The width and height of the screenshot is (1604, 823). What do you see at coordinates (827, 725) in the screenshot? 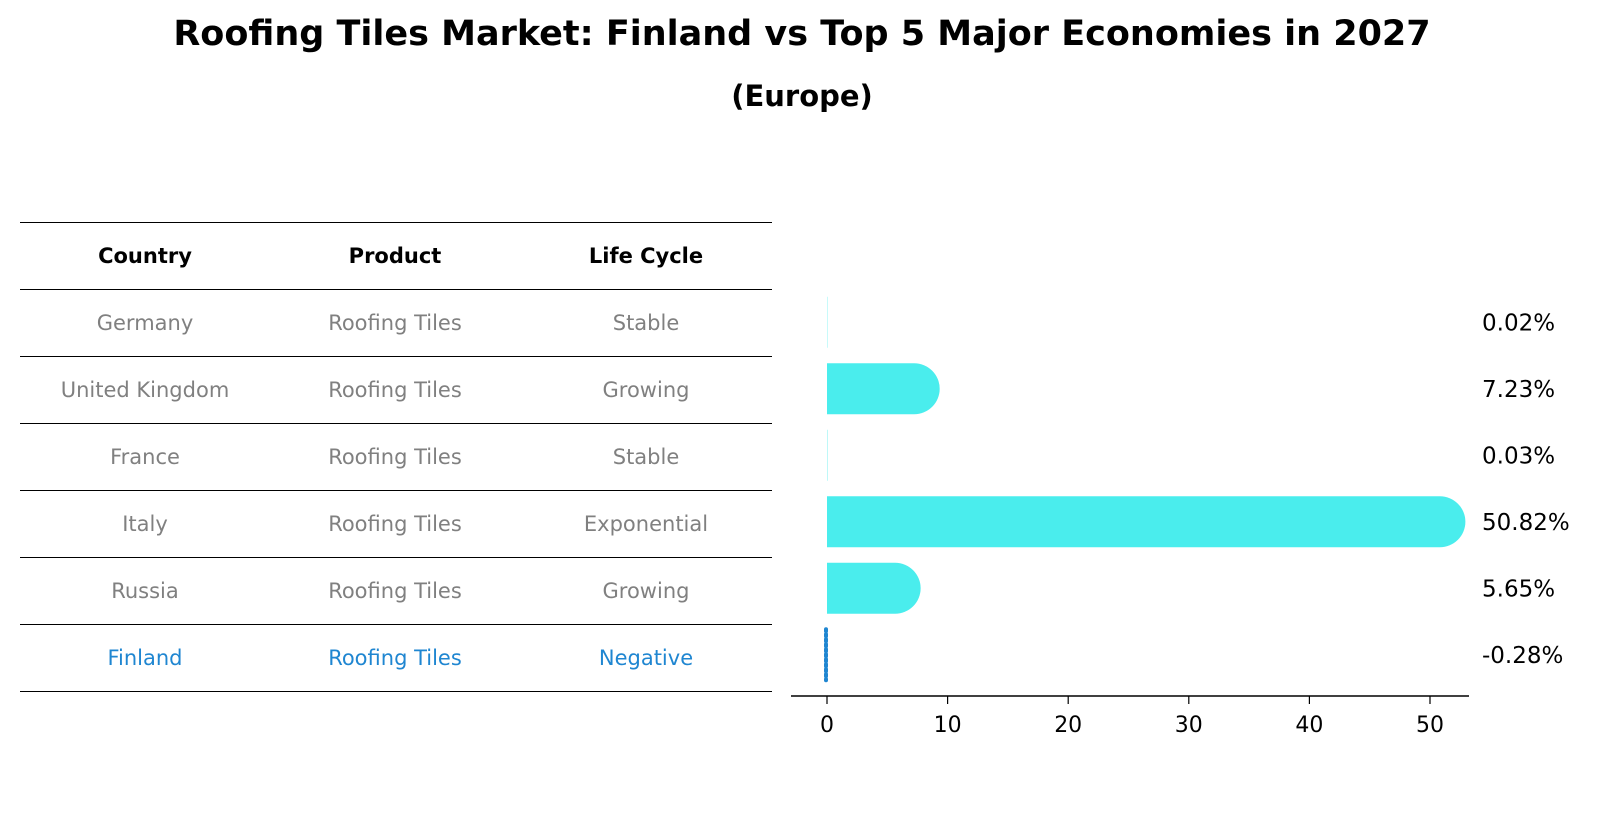
I see `x-tick-label: 0` at bounding box center [827, 725].